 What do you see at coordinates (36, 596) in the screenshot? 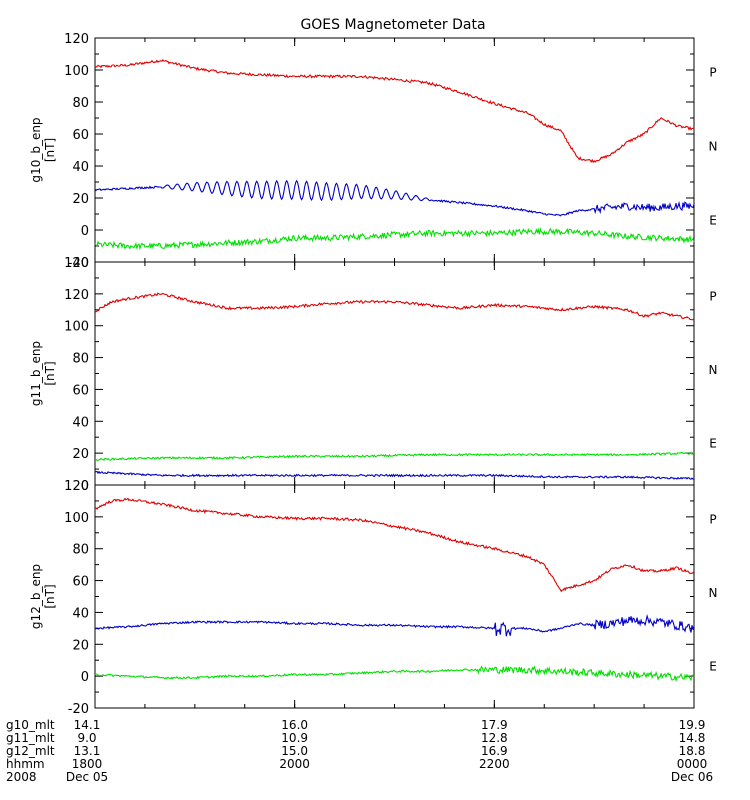
I see `y-axis-label: g12_b_enp` at bounding box center [36, 596].